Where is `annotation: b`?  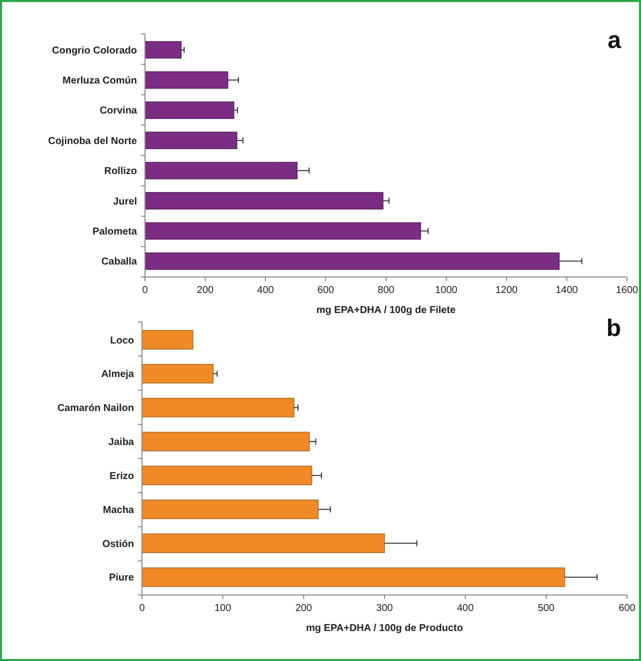
annotation: b is located at coordinates (613, 328).